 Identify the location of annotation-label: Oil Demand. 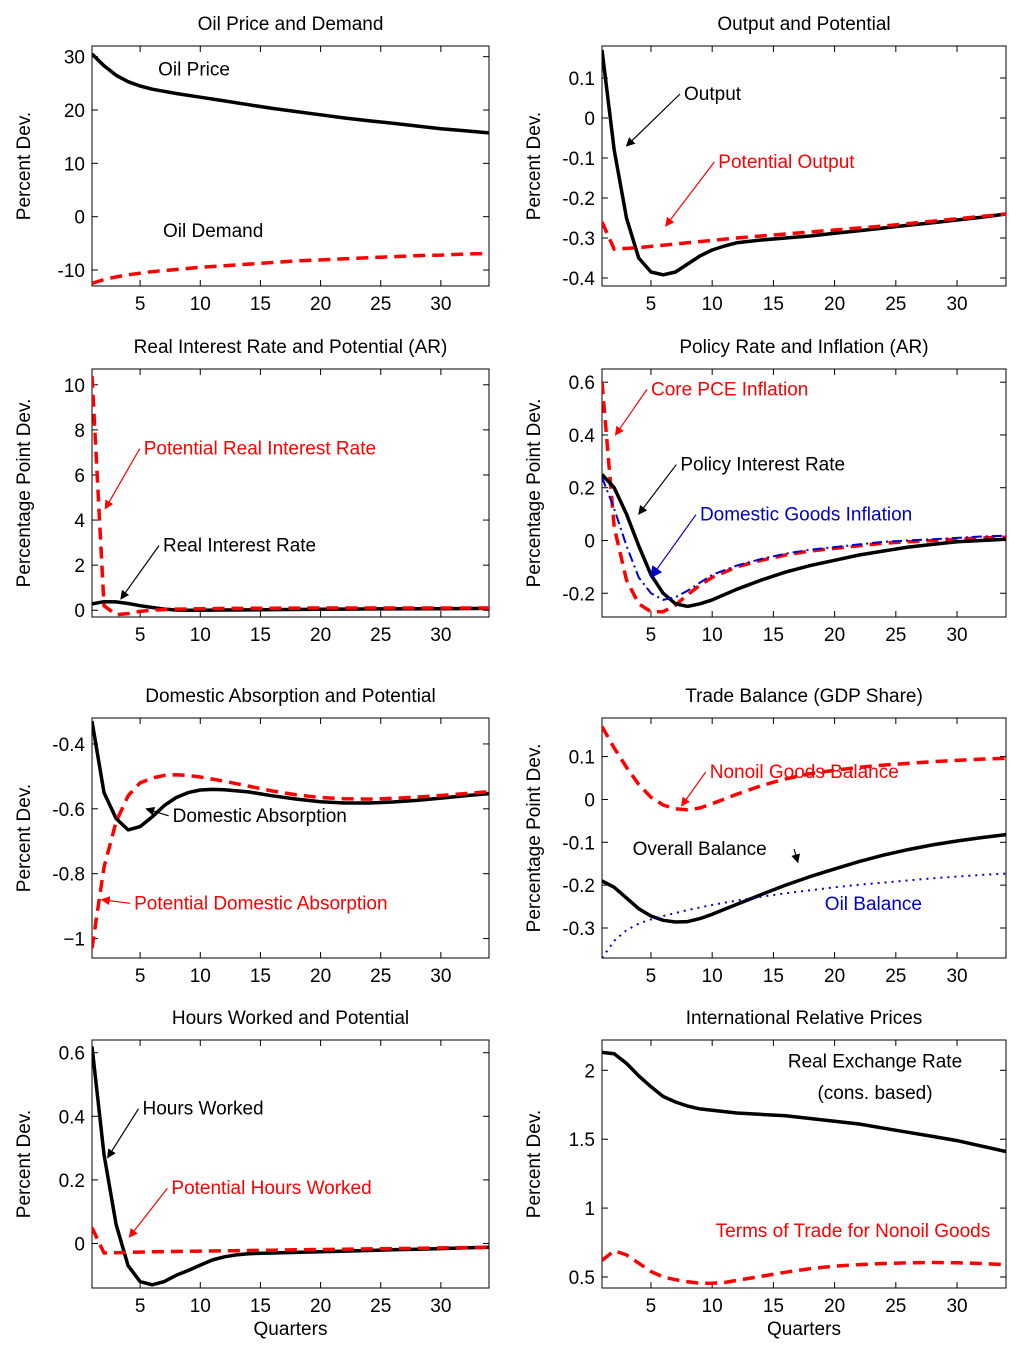
(213, 231).